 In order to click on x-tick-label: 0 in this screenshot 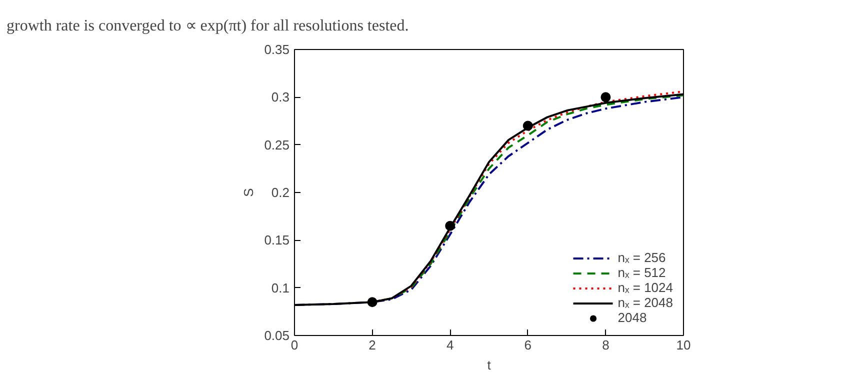, I will do `click(294, 345)`.